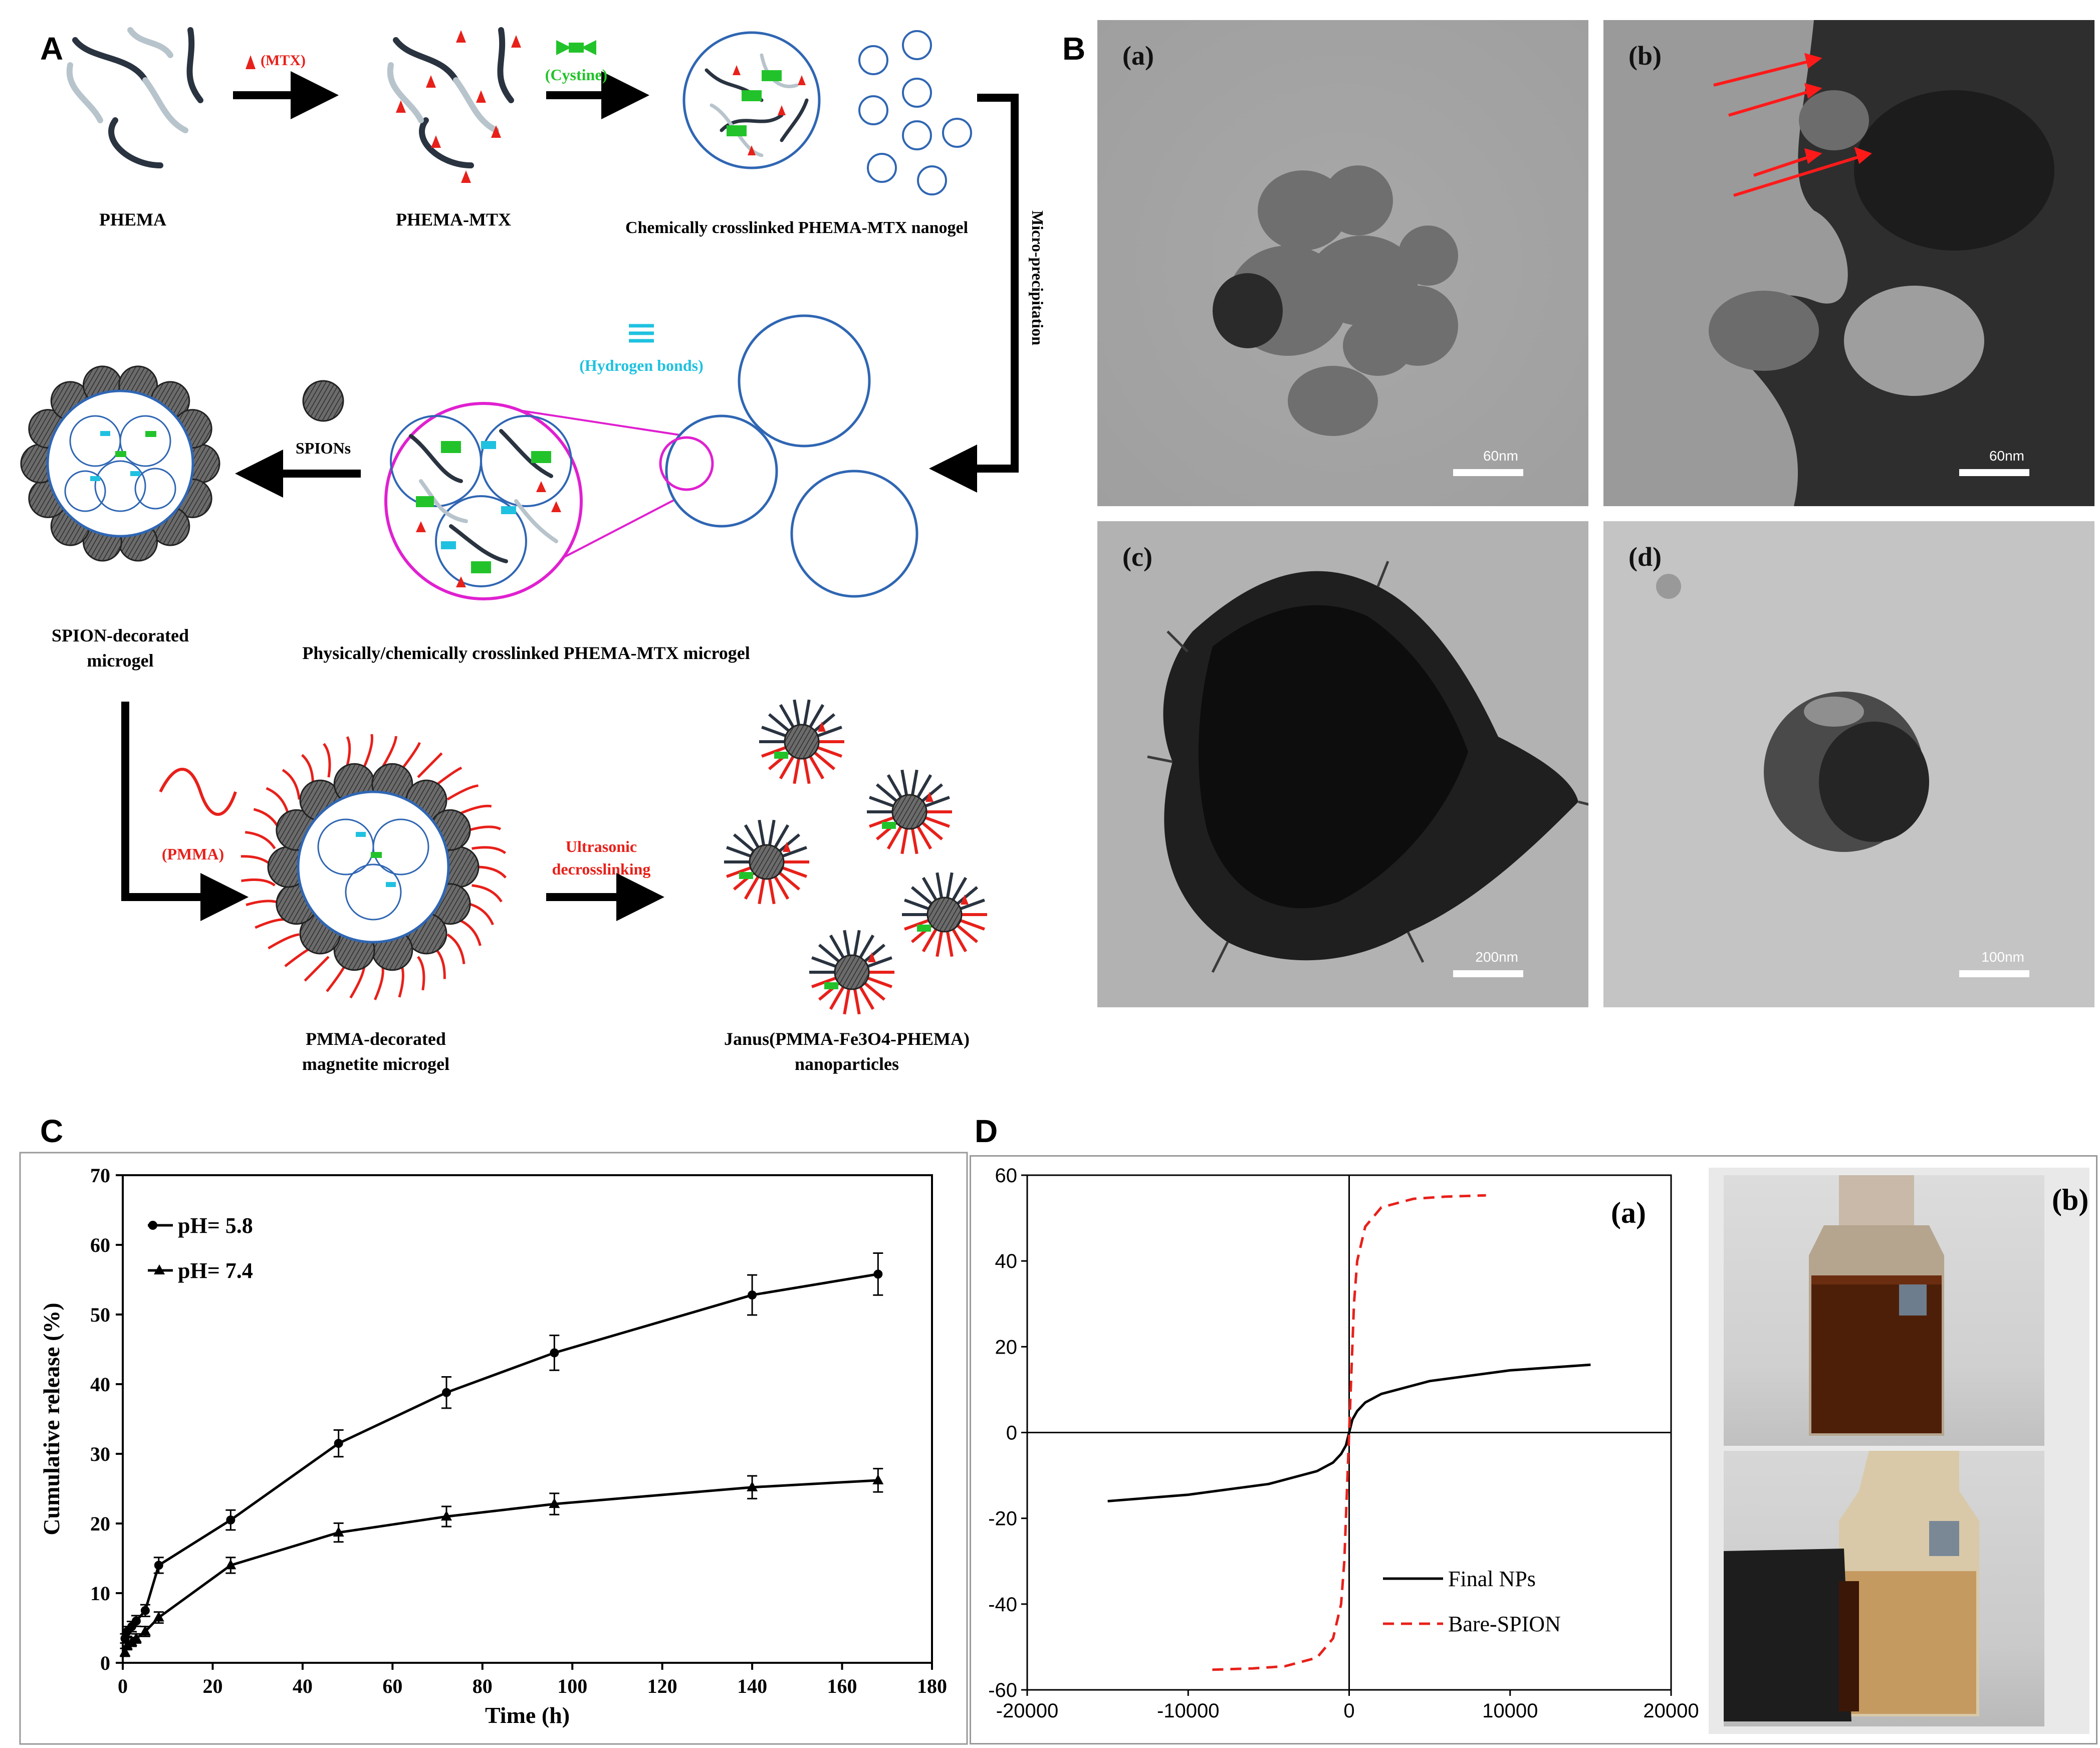 This screenshot has width=2100, height=1748. I want to click on x-tick-label: 180, so click(932, 1686).